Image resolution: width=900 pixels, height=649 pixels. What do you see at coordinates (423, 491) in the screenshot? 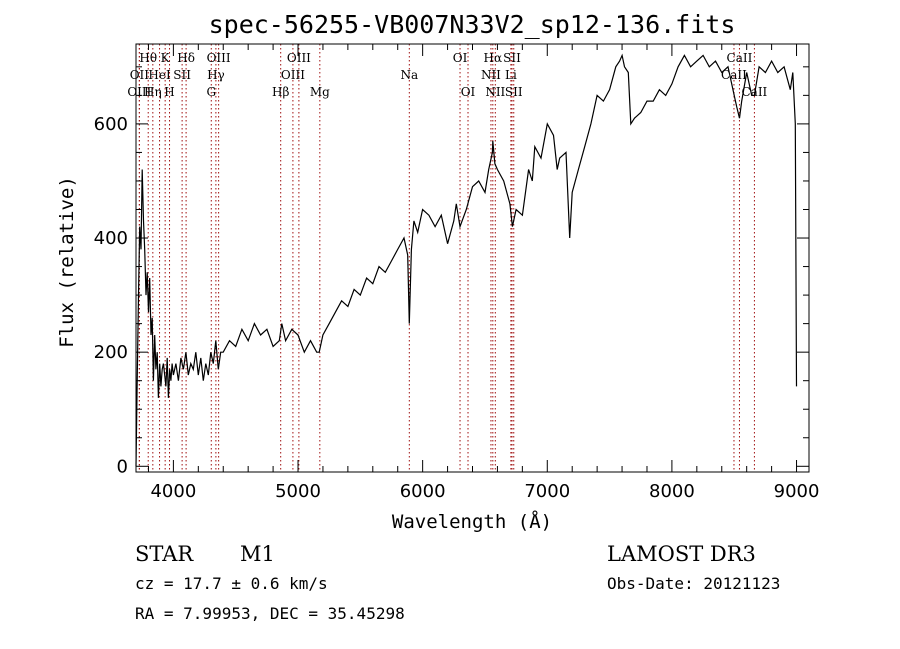
I see `x-tick-label: 6000` at bounding box center [423, 491].